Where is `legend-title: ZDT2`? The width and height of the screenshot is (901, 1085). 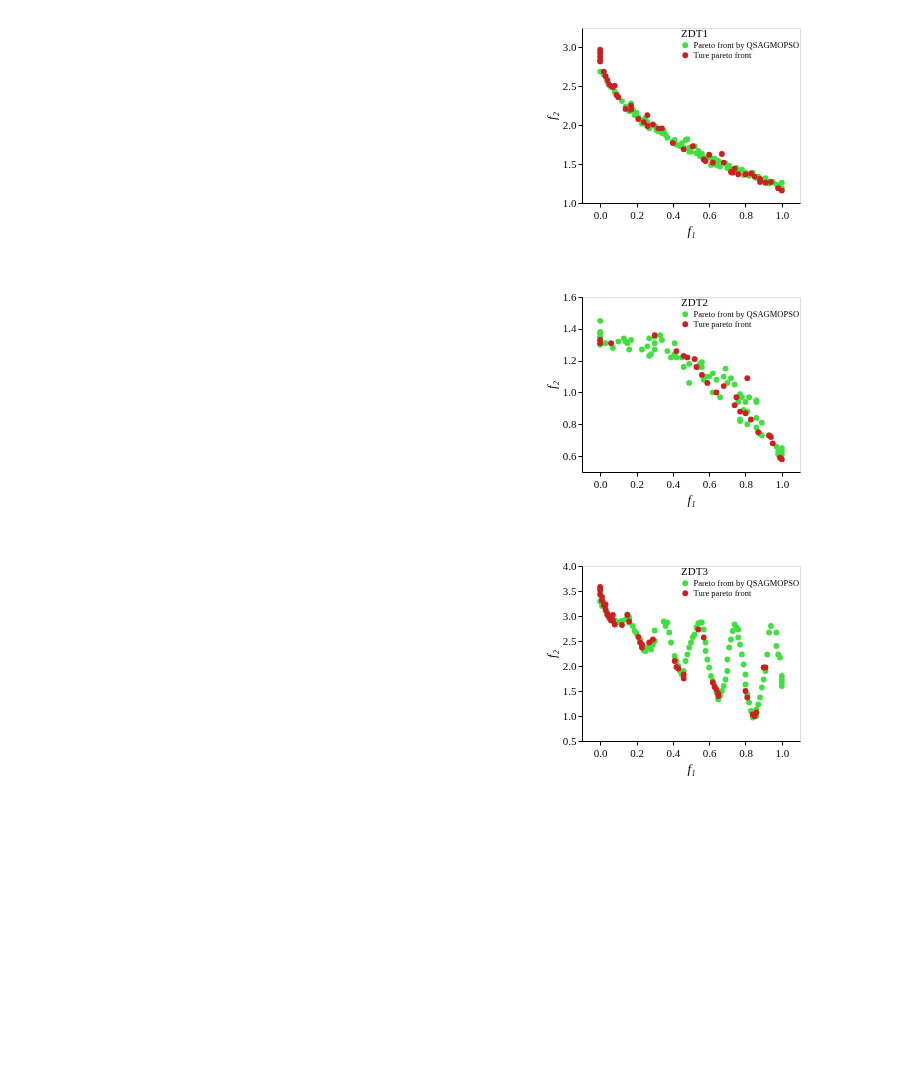
legend-title: ZDT2 is located at coordinates (694, 302).